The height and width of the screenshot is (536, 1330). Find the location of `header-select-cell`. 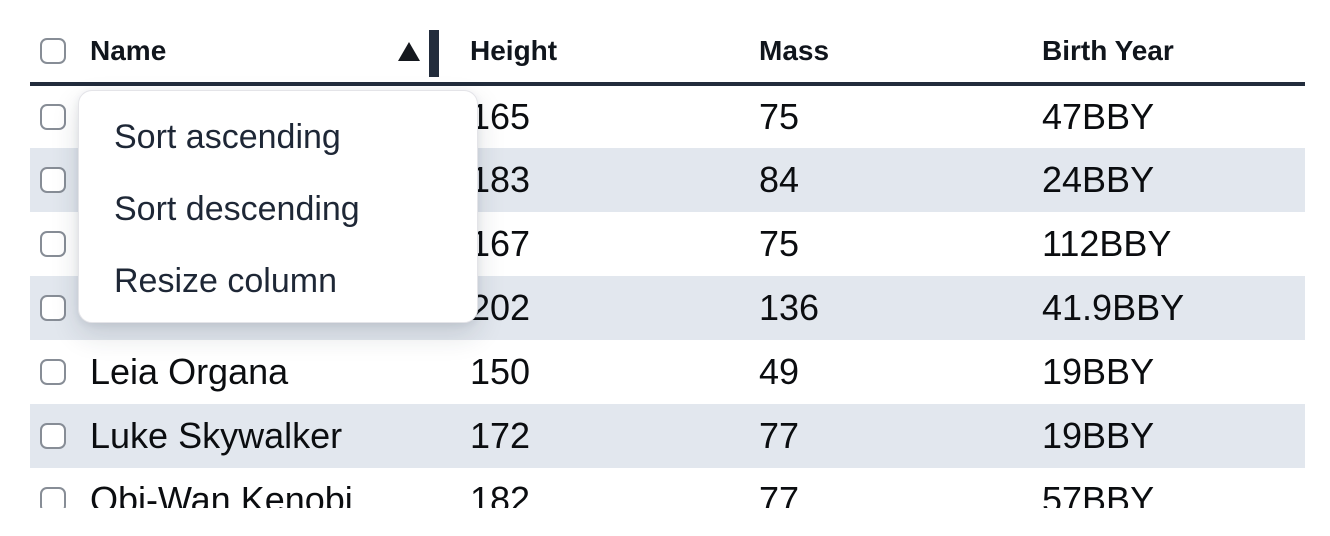

header-select-cell is located at coordinates (54, 43).